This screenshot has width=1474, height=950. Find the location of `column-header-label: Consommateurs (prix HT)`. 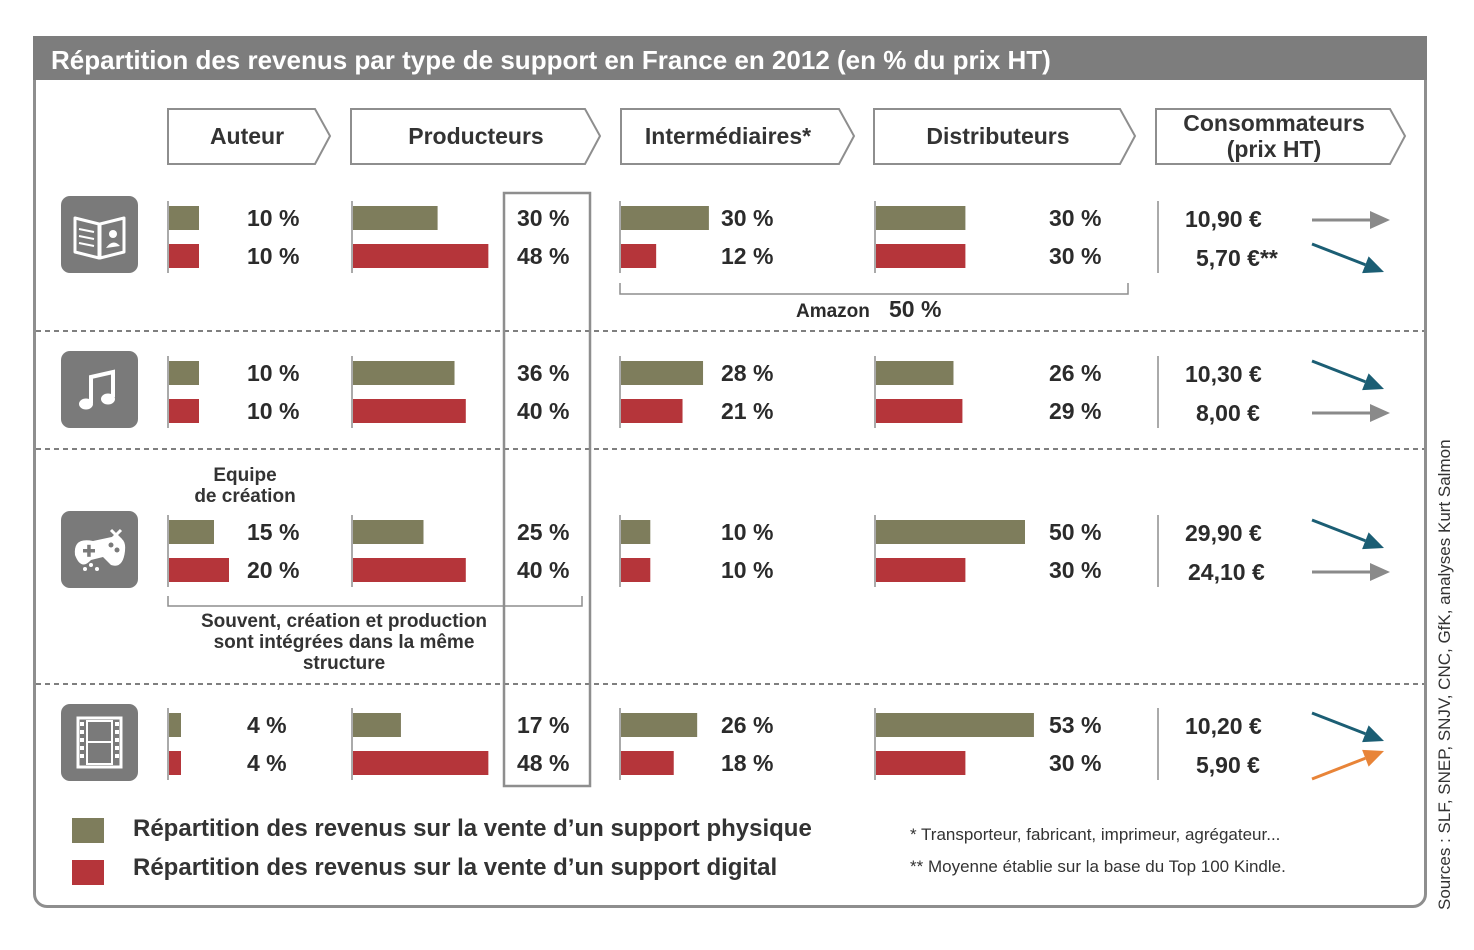

column-header-label: Consommateurs (prix HT) is located at coordinates (1274, 136).